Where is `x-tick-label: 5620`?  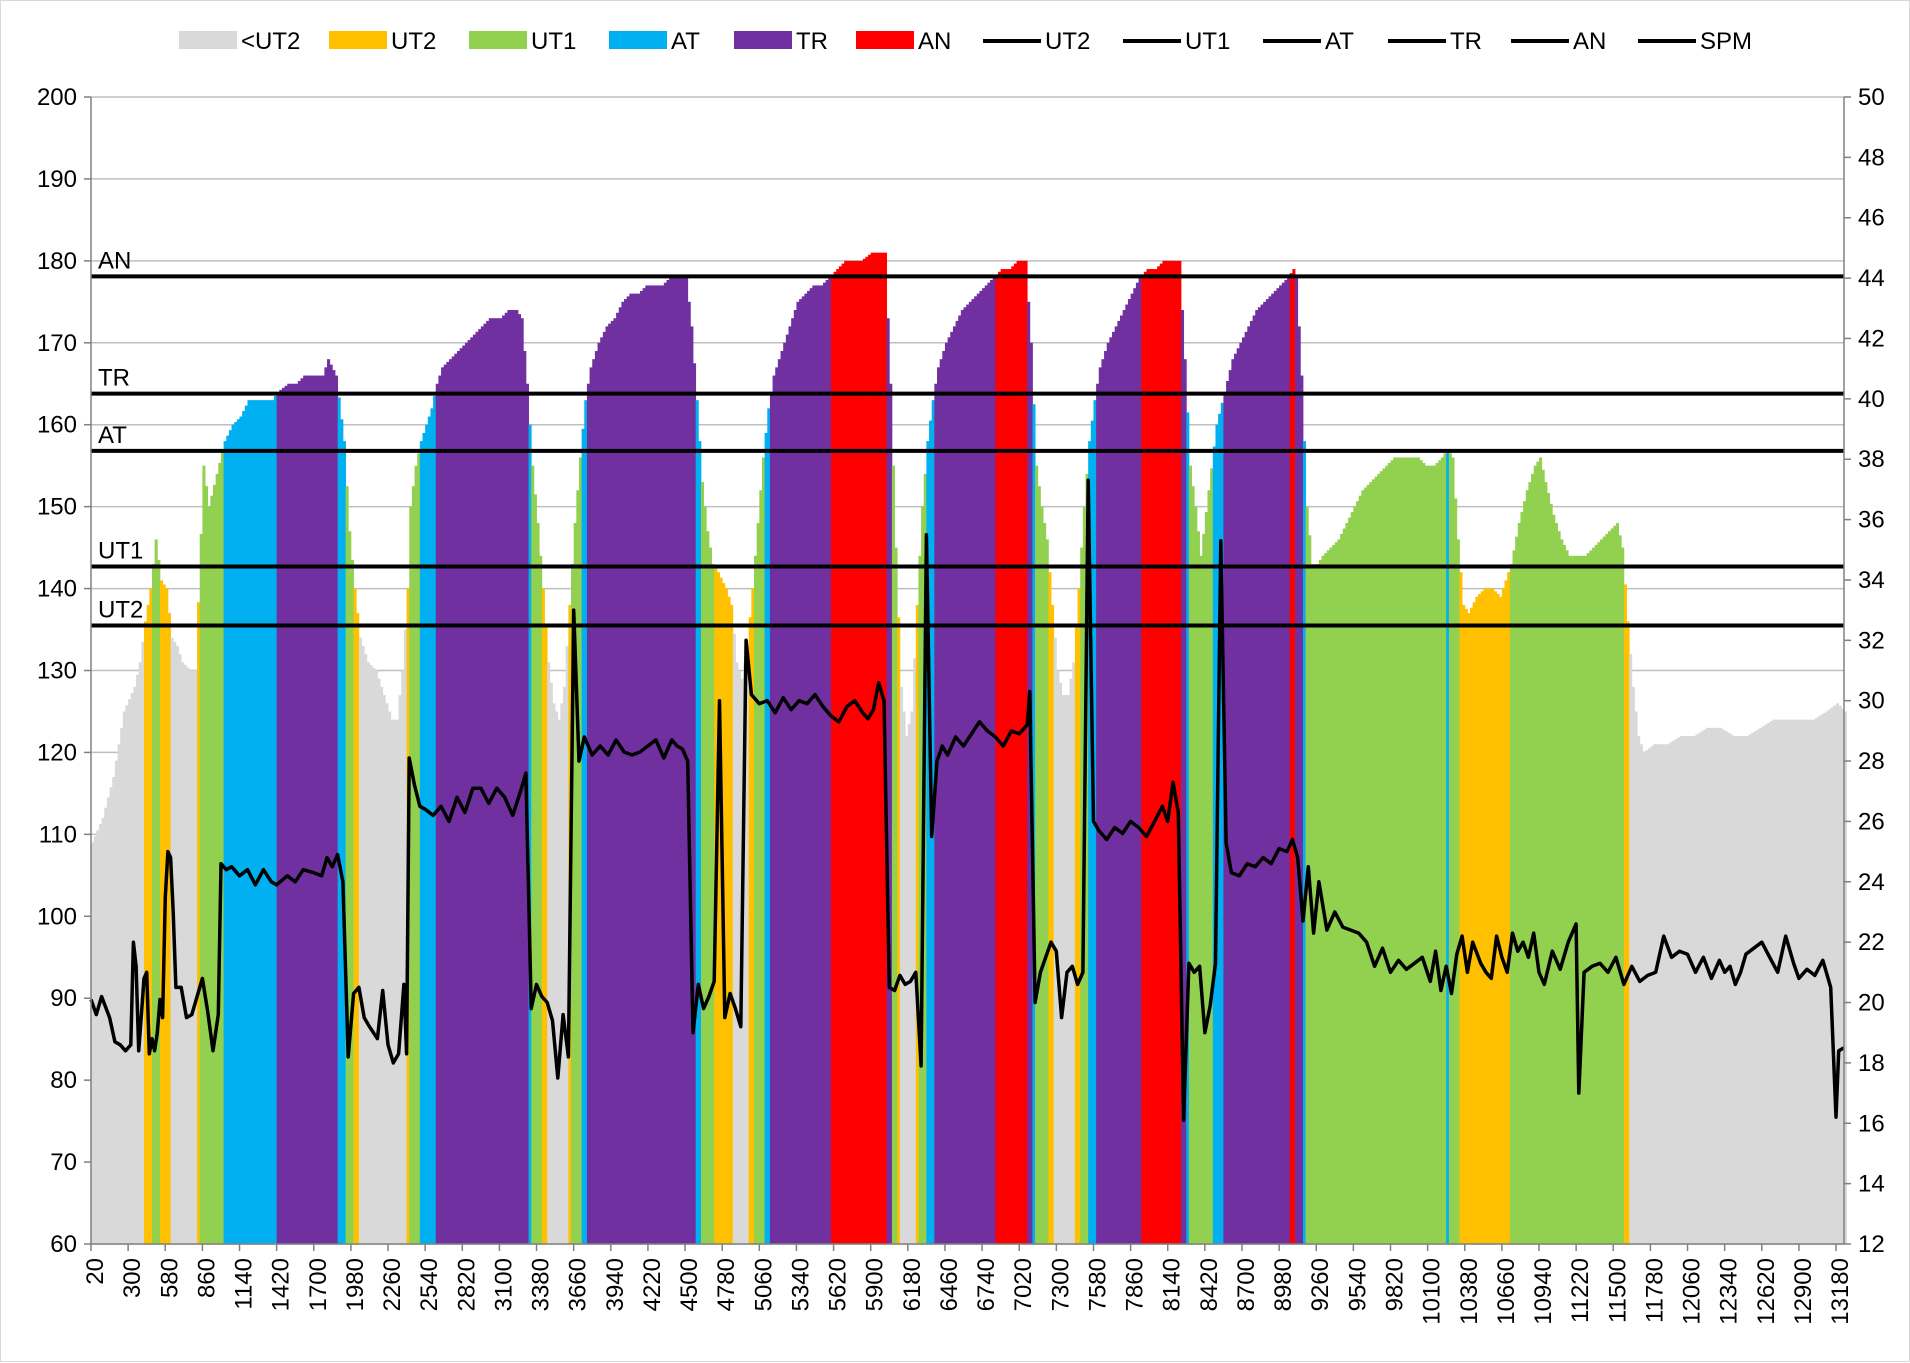
x-tick-label: 5620 is located at coordinates (838, 1284).